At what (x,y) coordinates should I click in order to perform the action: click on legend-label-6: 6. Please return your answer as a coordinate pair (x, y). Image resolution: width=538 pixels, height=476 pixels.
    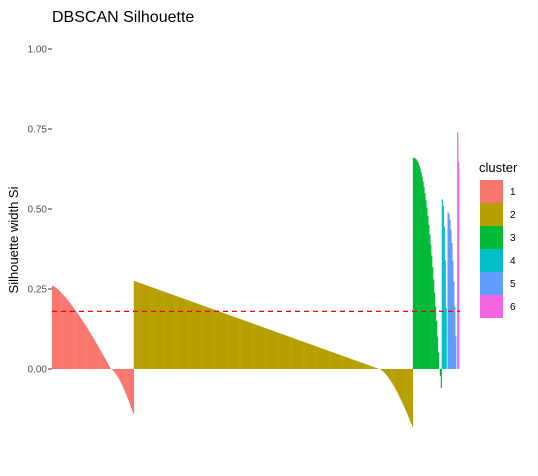
    Looking at the image, I should click on (513, 307).